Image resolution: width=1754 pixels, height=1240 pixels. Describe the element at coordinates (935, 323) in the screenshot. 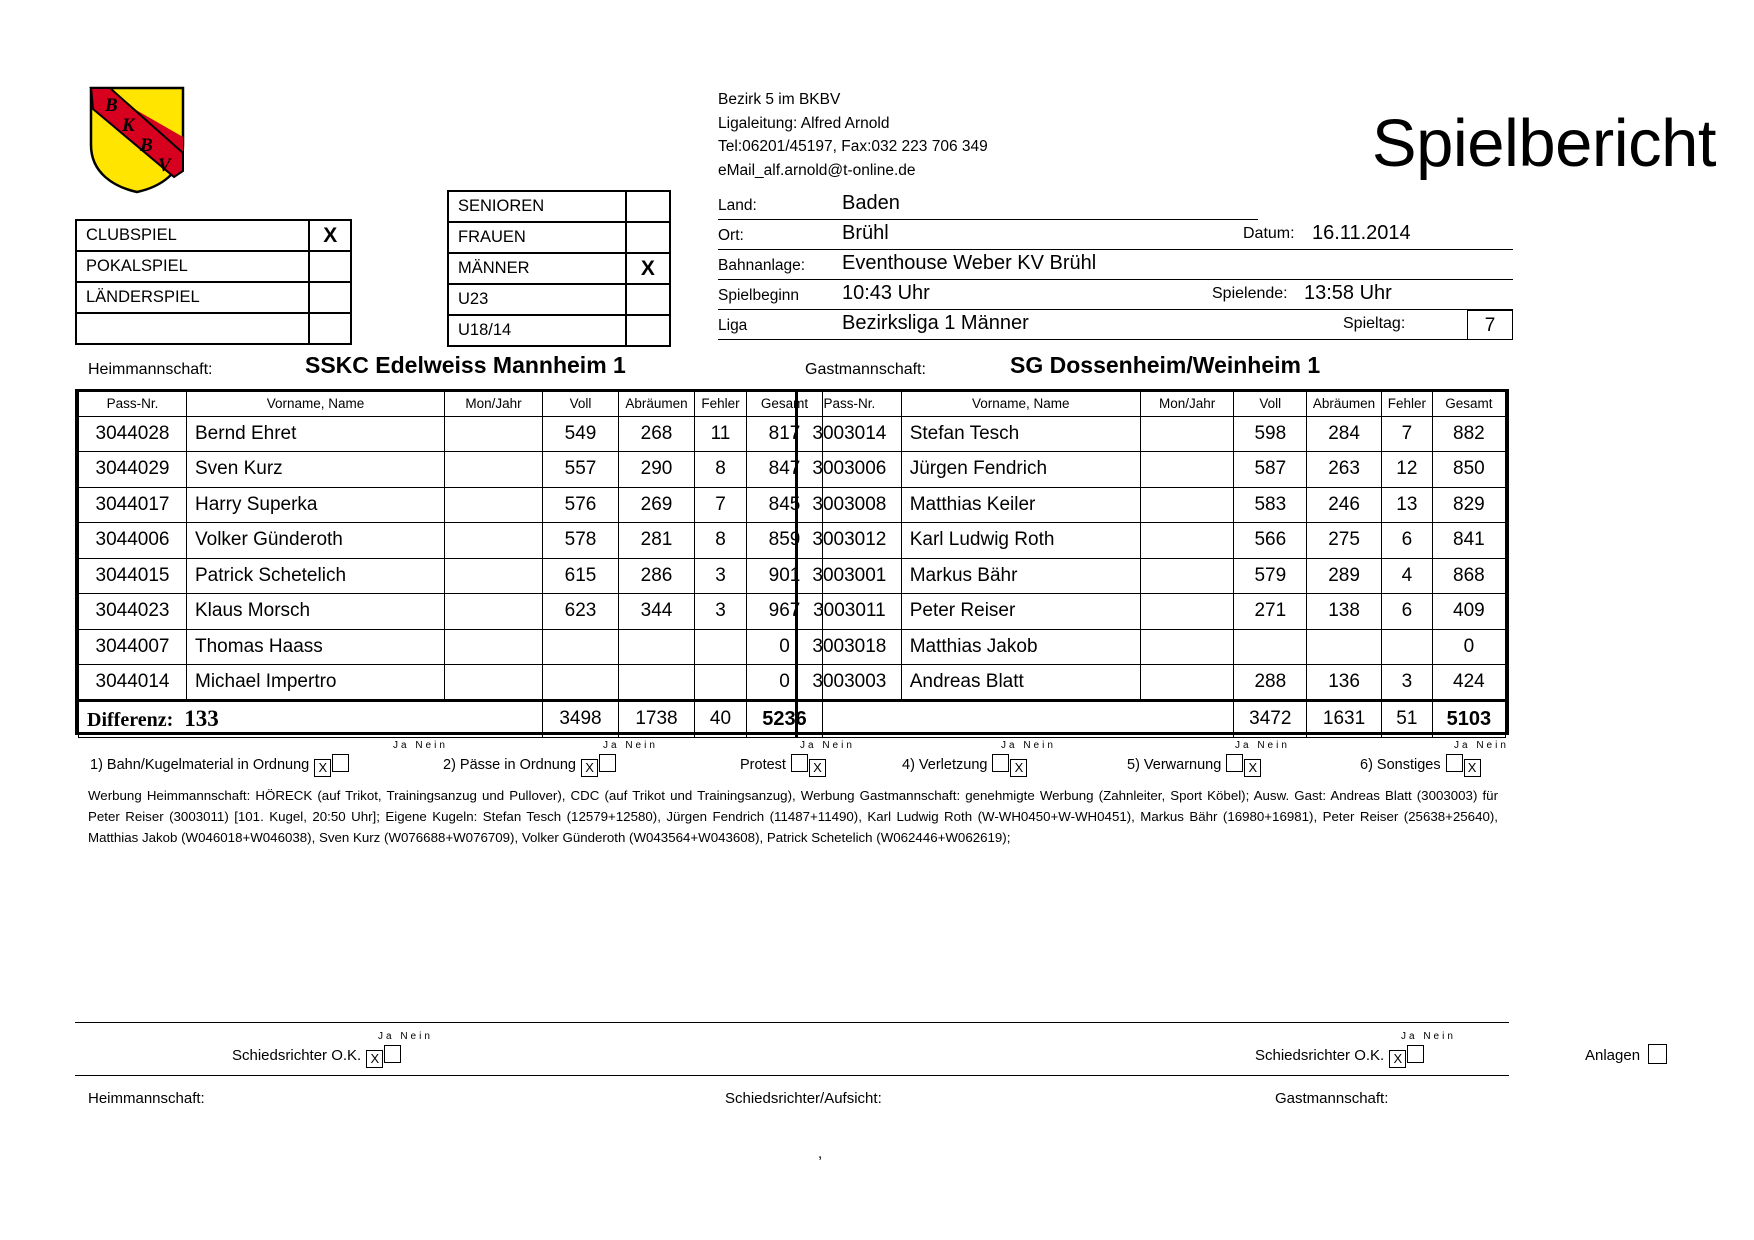

I see `liga-value: Bezirksliga 1 Männer` at that location.